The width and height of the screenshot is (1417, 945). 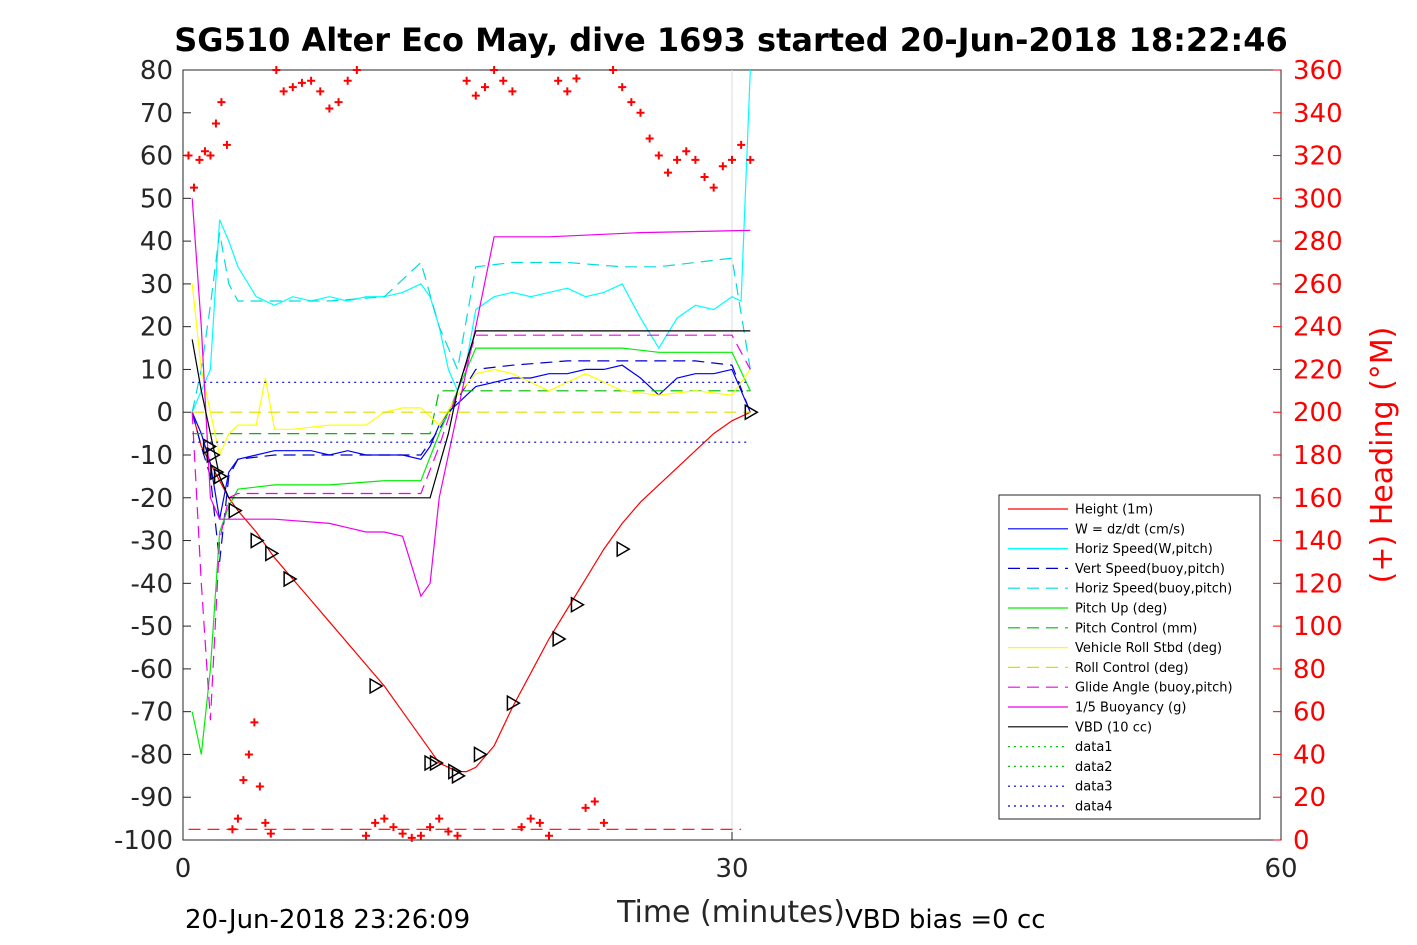 I want to click on legend-label: Pitch Control (mm), so click(x=1136, y=628).